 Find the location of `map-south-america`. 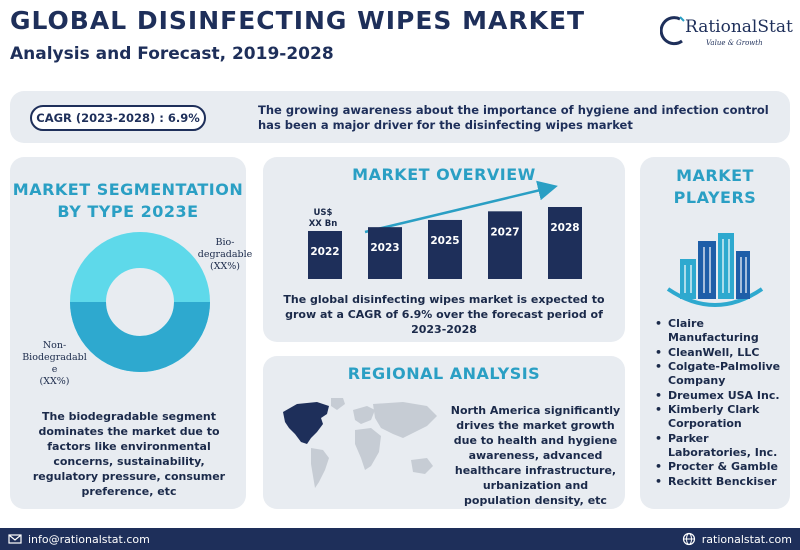

map-south-america is located at coordinates (320, 468).